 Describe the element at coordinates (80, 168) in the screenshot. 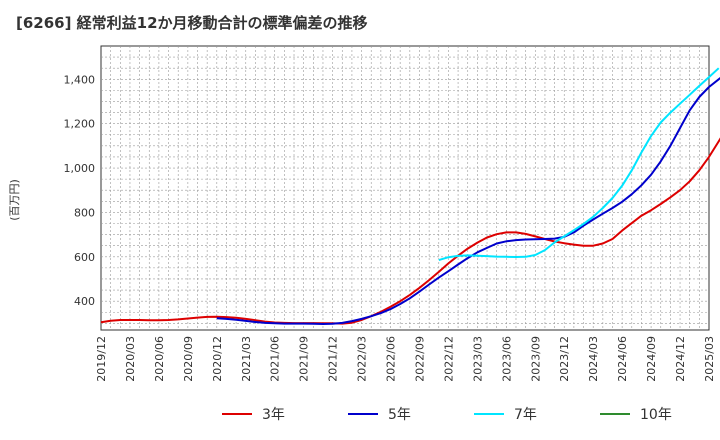

I see `y-tick-label: 1,000` at that location.